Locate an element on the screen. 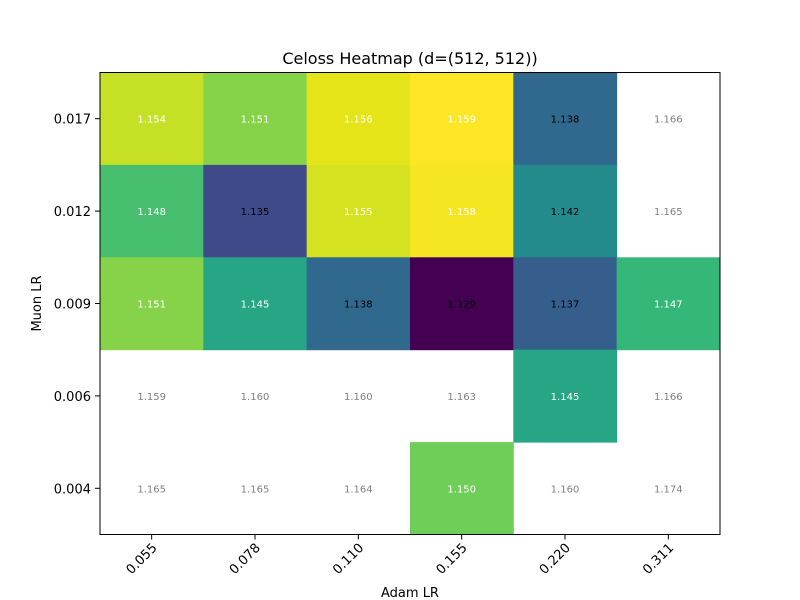 The image size is (800, 600). heatmap-cell-r2-c3 is located at coordinates (462, 304).